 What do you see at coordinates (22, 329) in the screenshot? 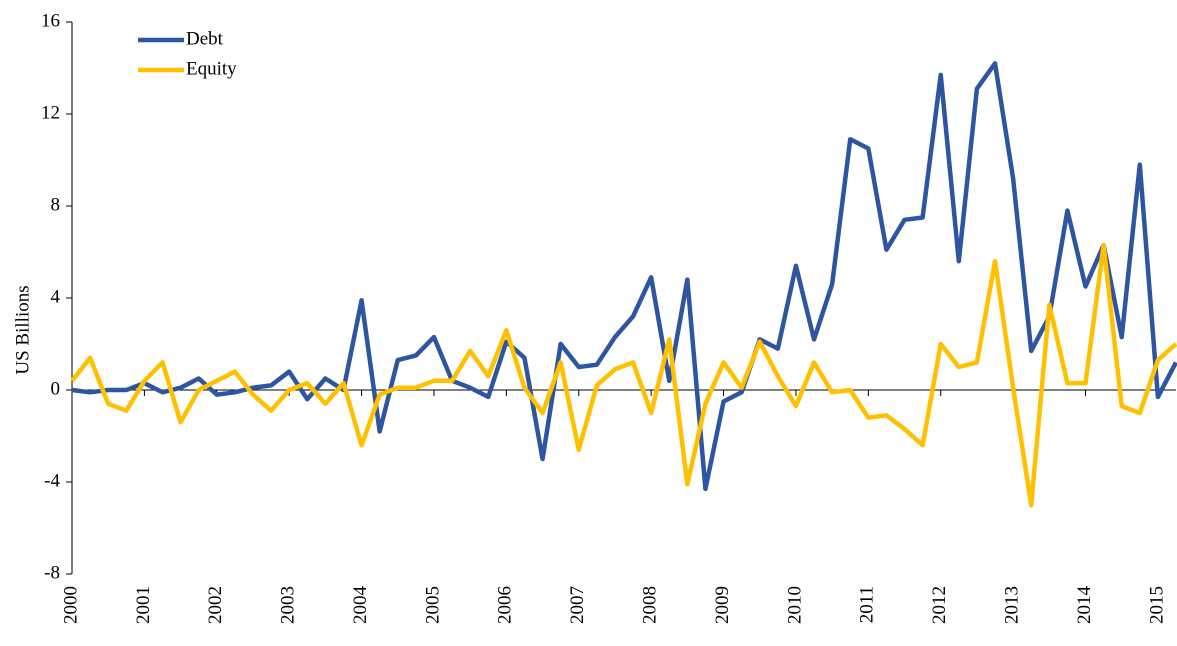
I see `y-axis-label: US Billions` at bounding box center [22, 329].